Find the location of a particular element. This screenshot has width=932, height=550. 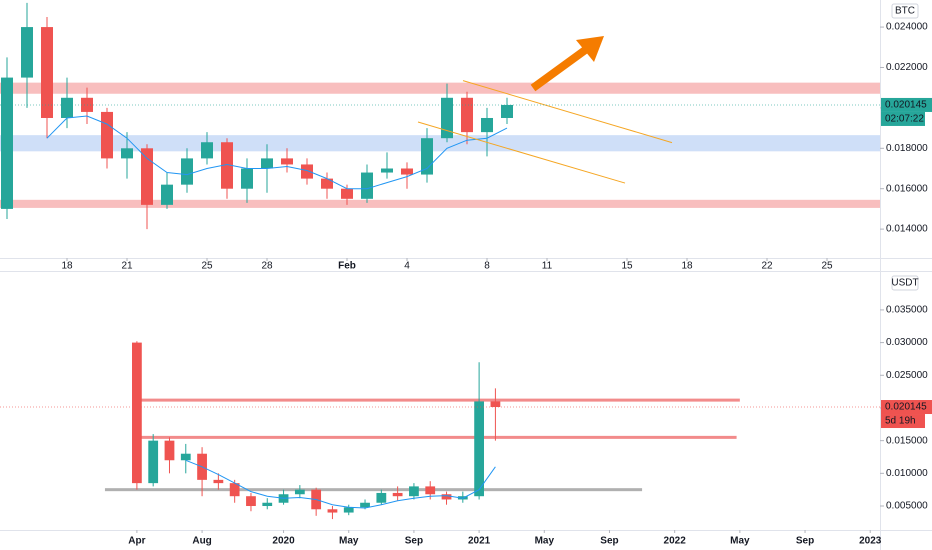

y-tick-label: 0.025000 is located at coordinates (907, 375).